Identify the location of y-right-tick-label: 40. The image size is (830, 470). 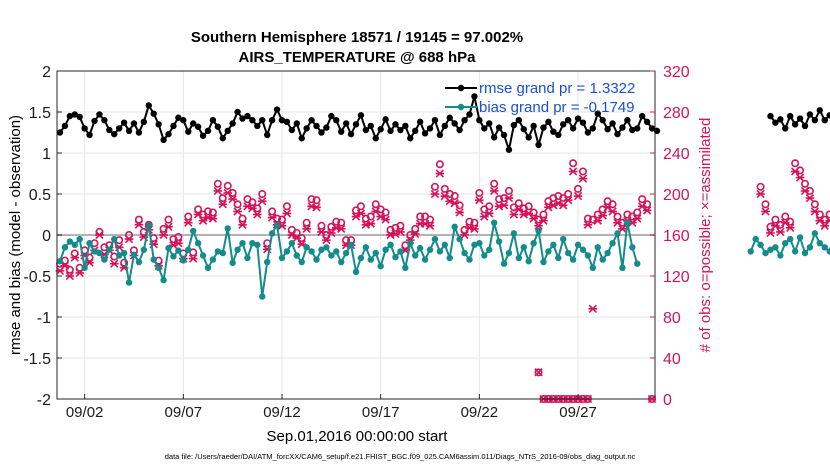
(672, 359).